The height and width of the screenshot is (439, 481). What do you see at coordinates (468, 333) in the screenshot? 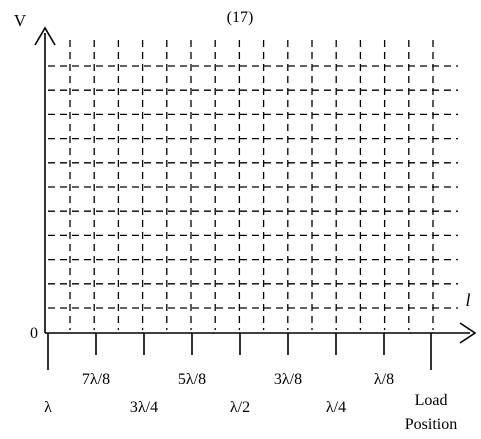
I see `x-axis-arrowhead` at bounding box center [468, 333].